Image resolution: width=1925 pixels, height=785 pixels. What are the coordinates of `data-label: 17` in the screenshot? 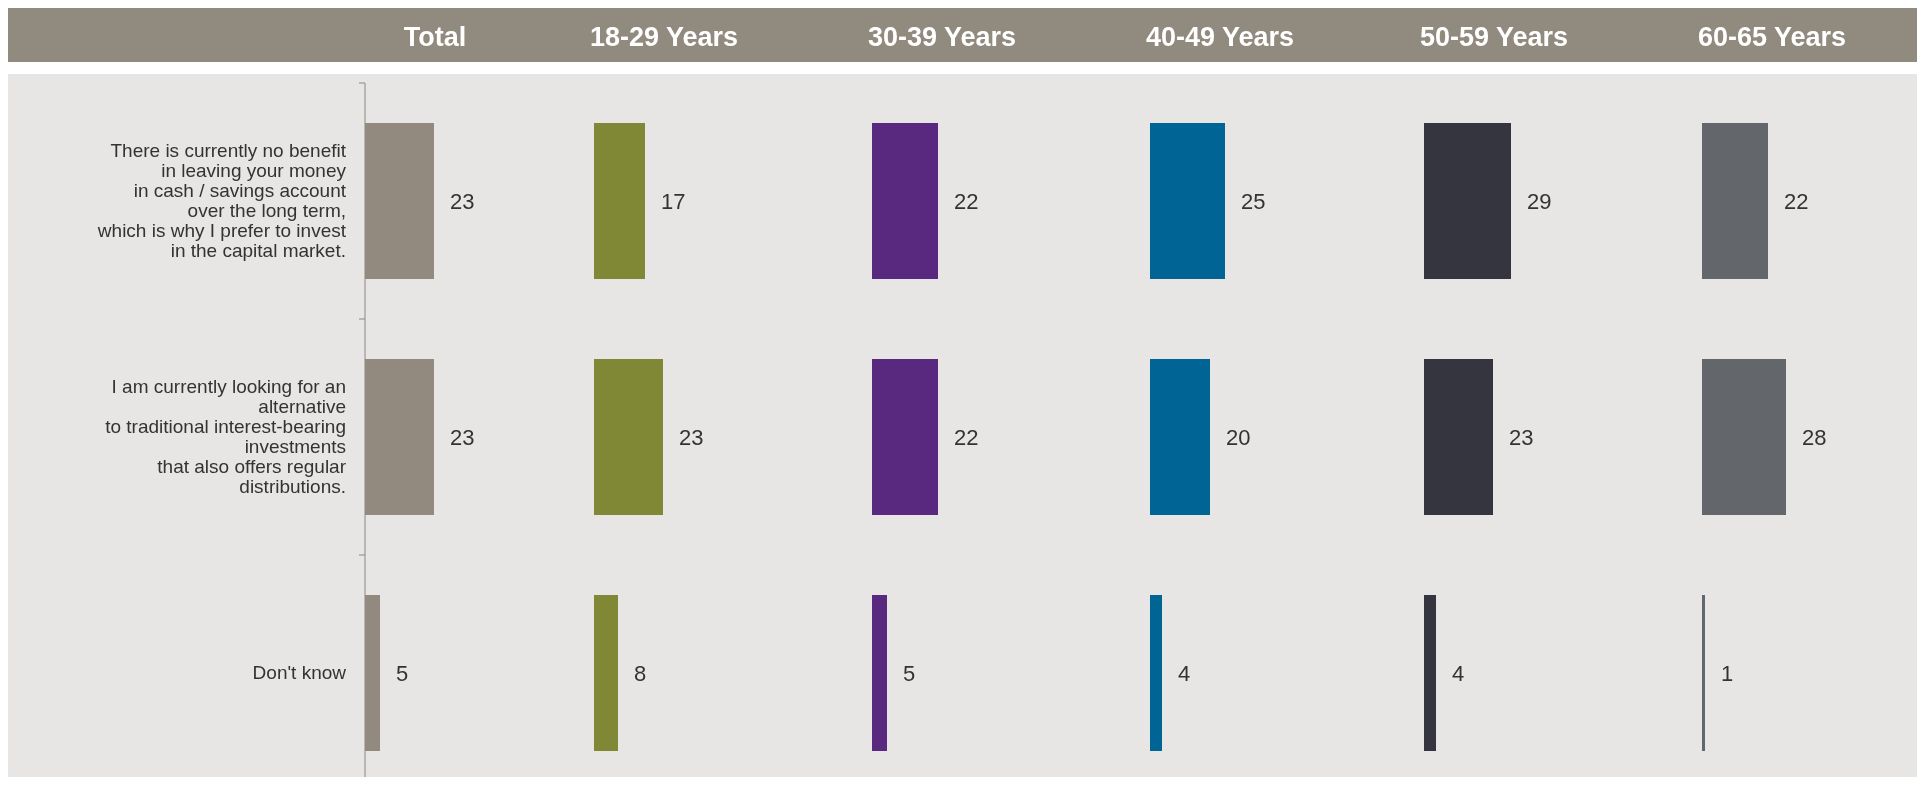 It's located at (673, 201).